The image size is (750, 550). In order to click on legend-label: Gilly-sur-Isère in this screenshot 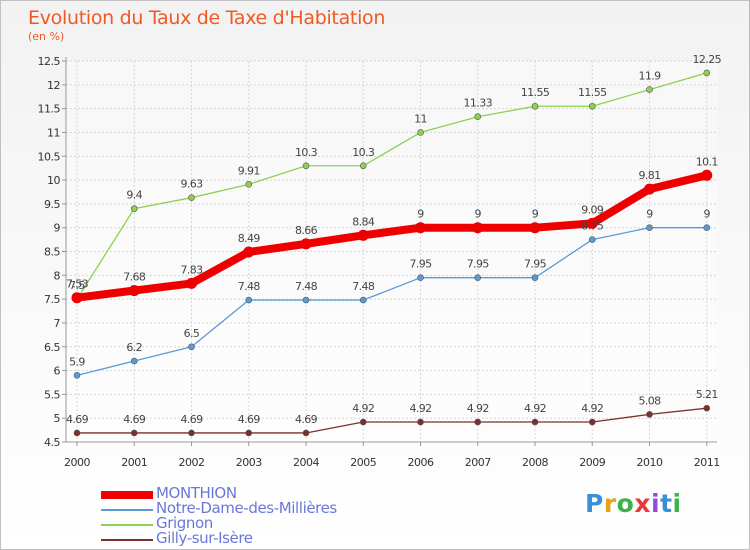, I will do `click(204, 538)`.